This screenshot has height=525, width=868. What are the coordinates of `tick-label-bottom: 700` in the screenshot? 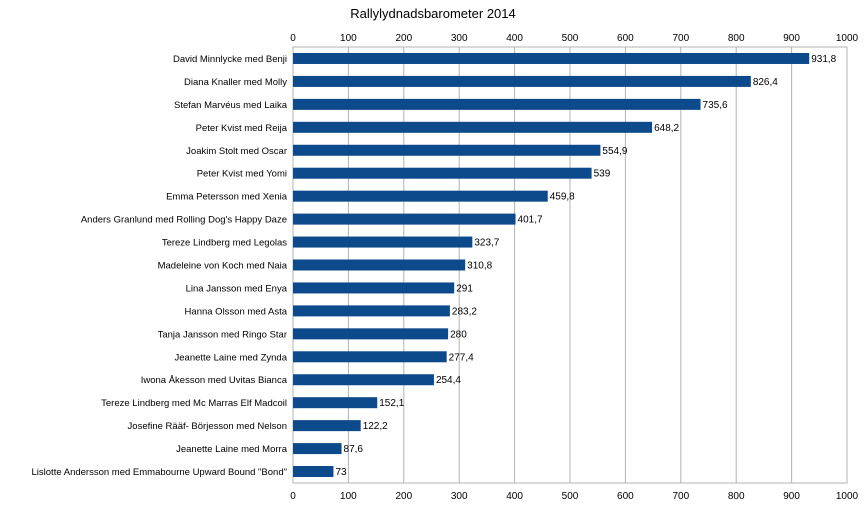 It's located at (680, 496).